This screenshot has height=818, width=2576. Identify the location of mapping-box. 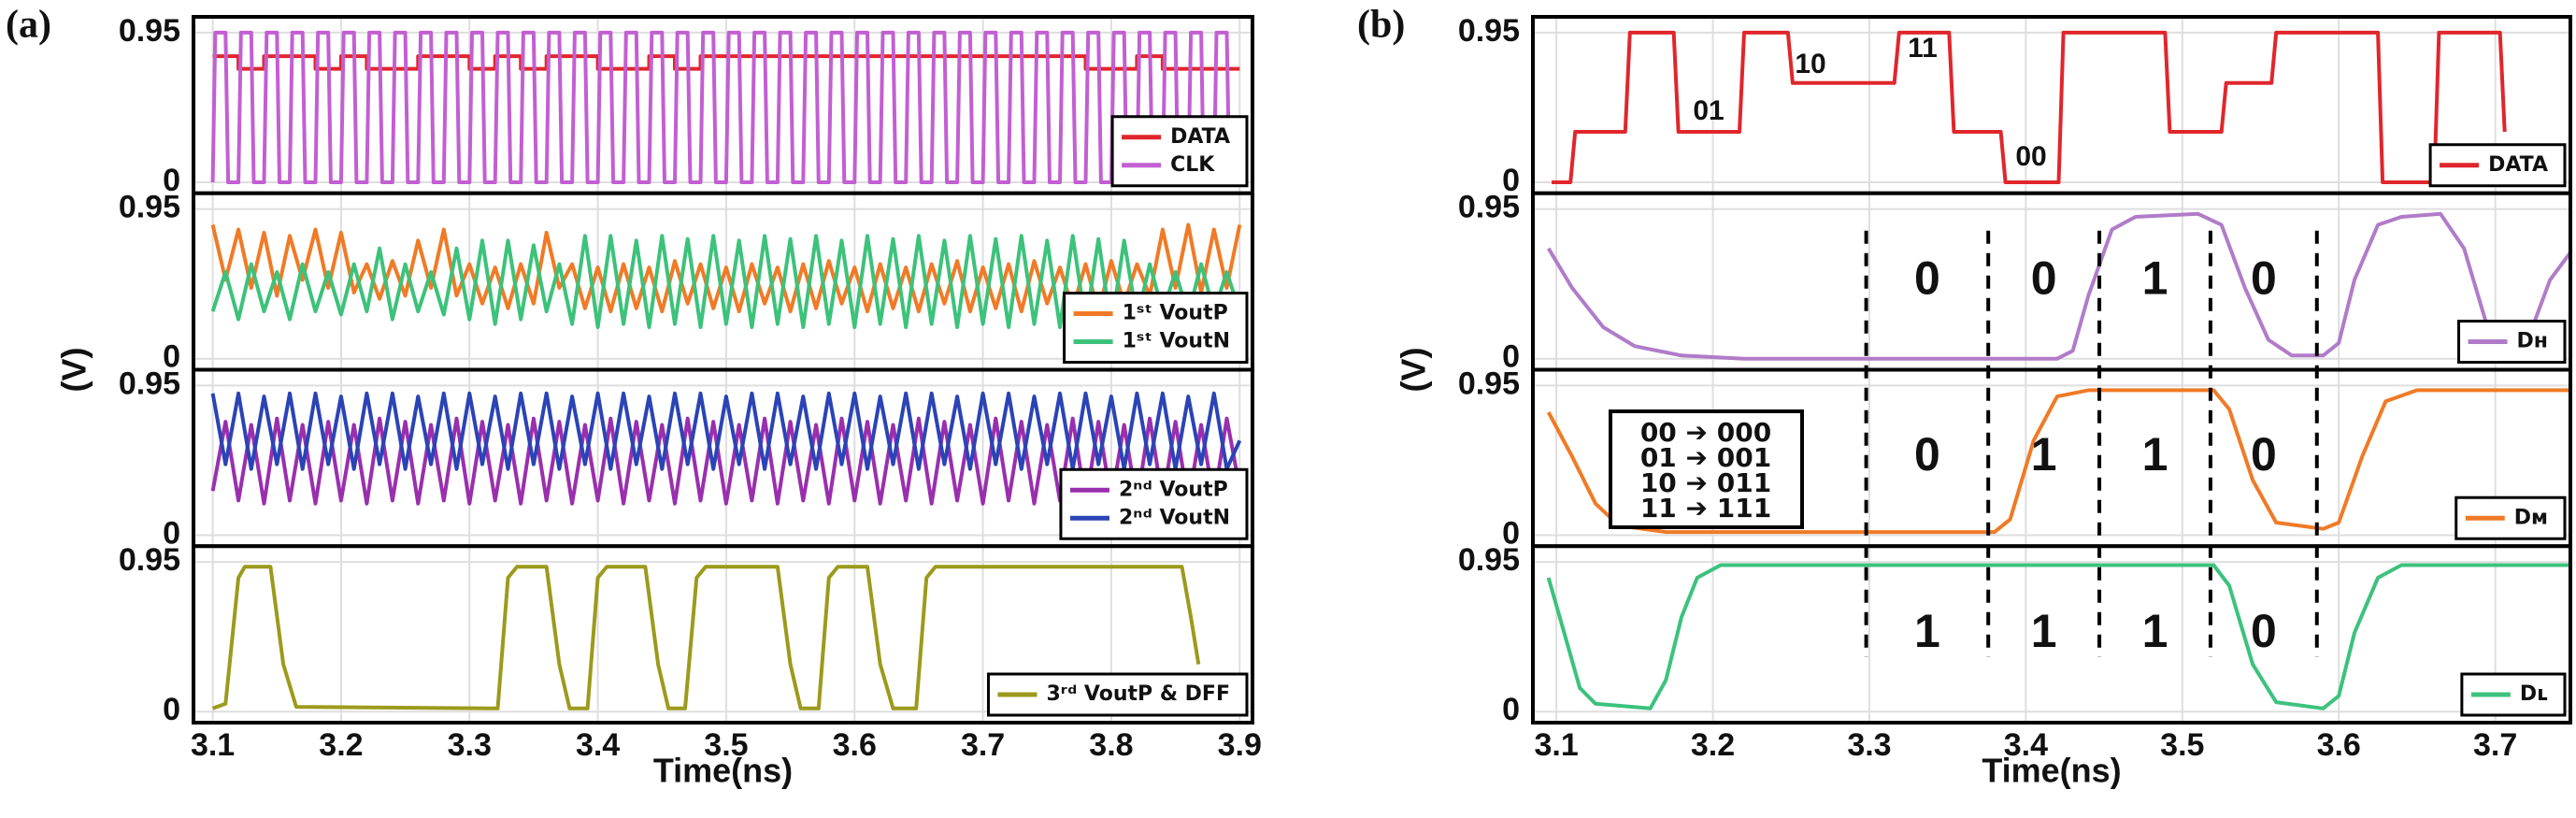
(1706, 469).